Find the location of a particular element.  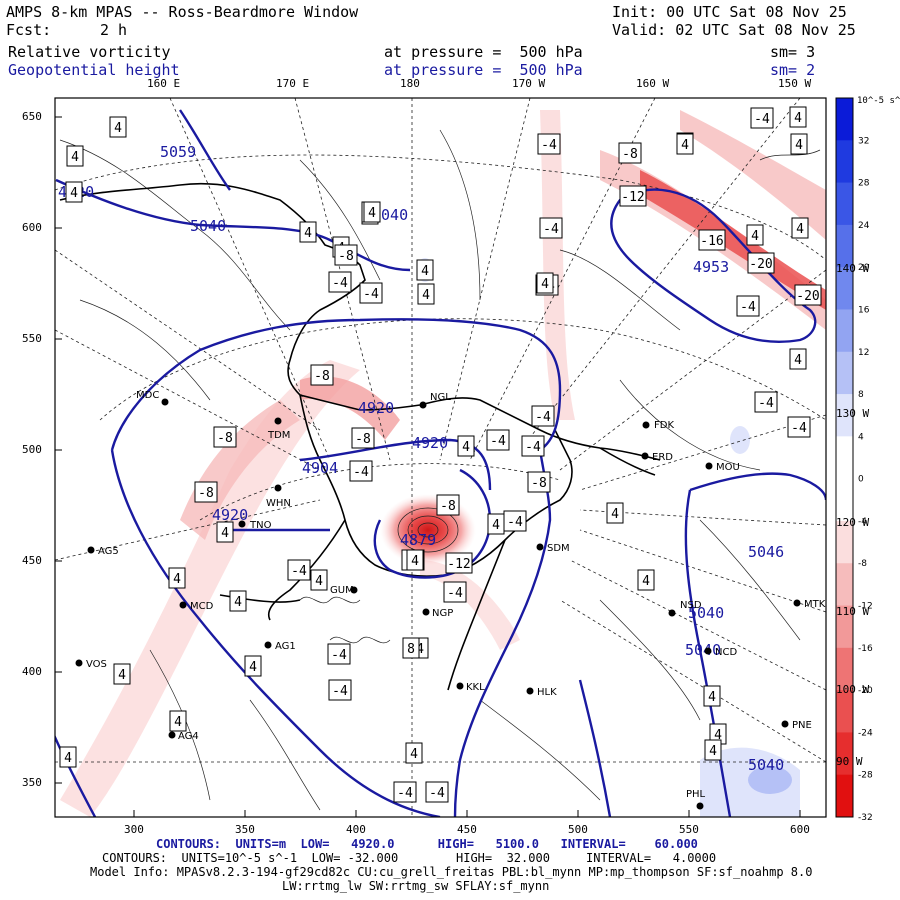

x-tick-label: 300 is located at coordinates (134, 829).